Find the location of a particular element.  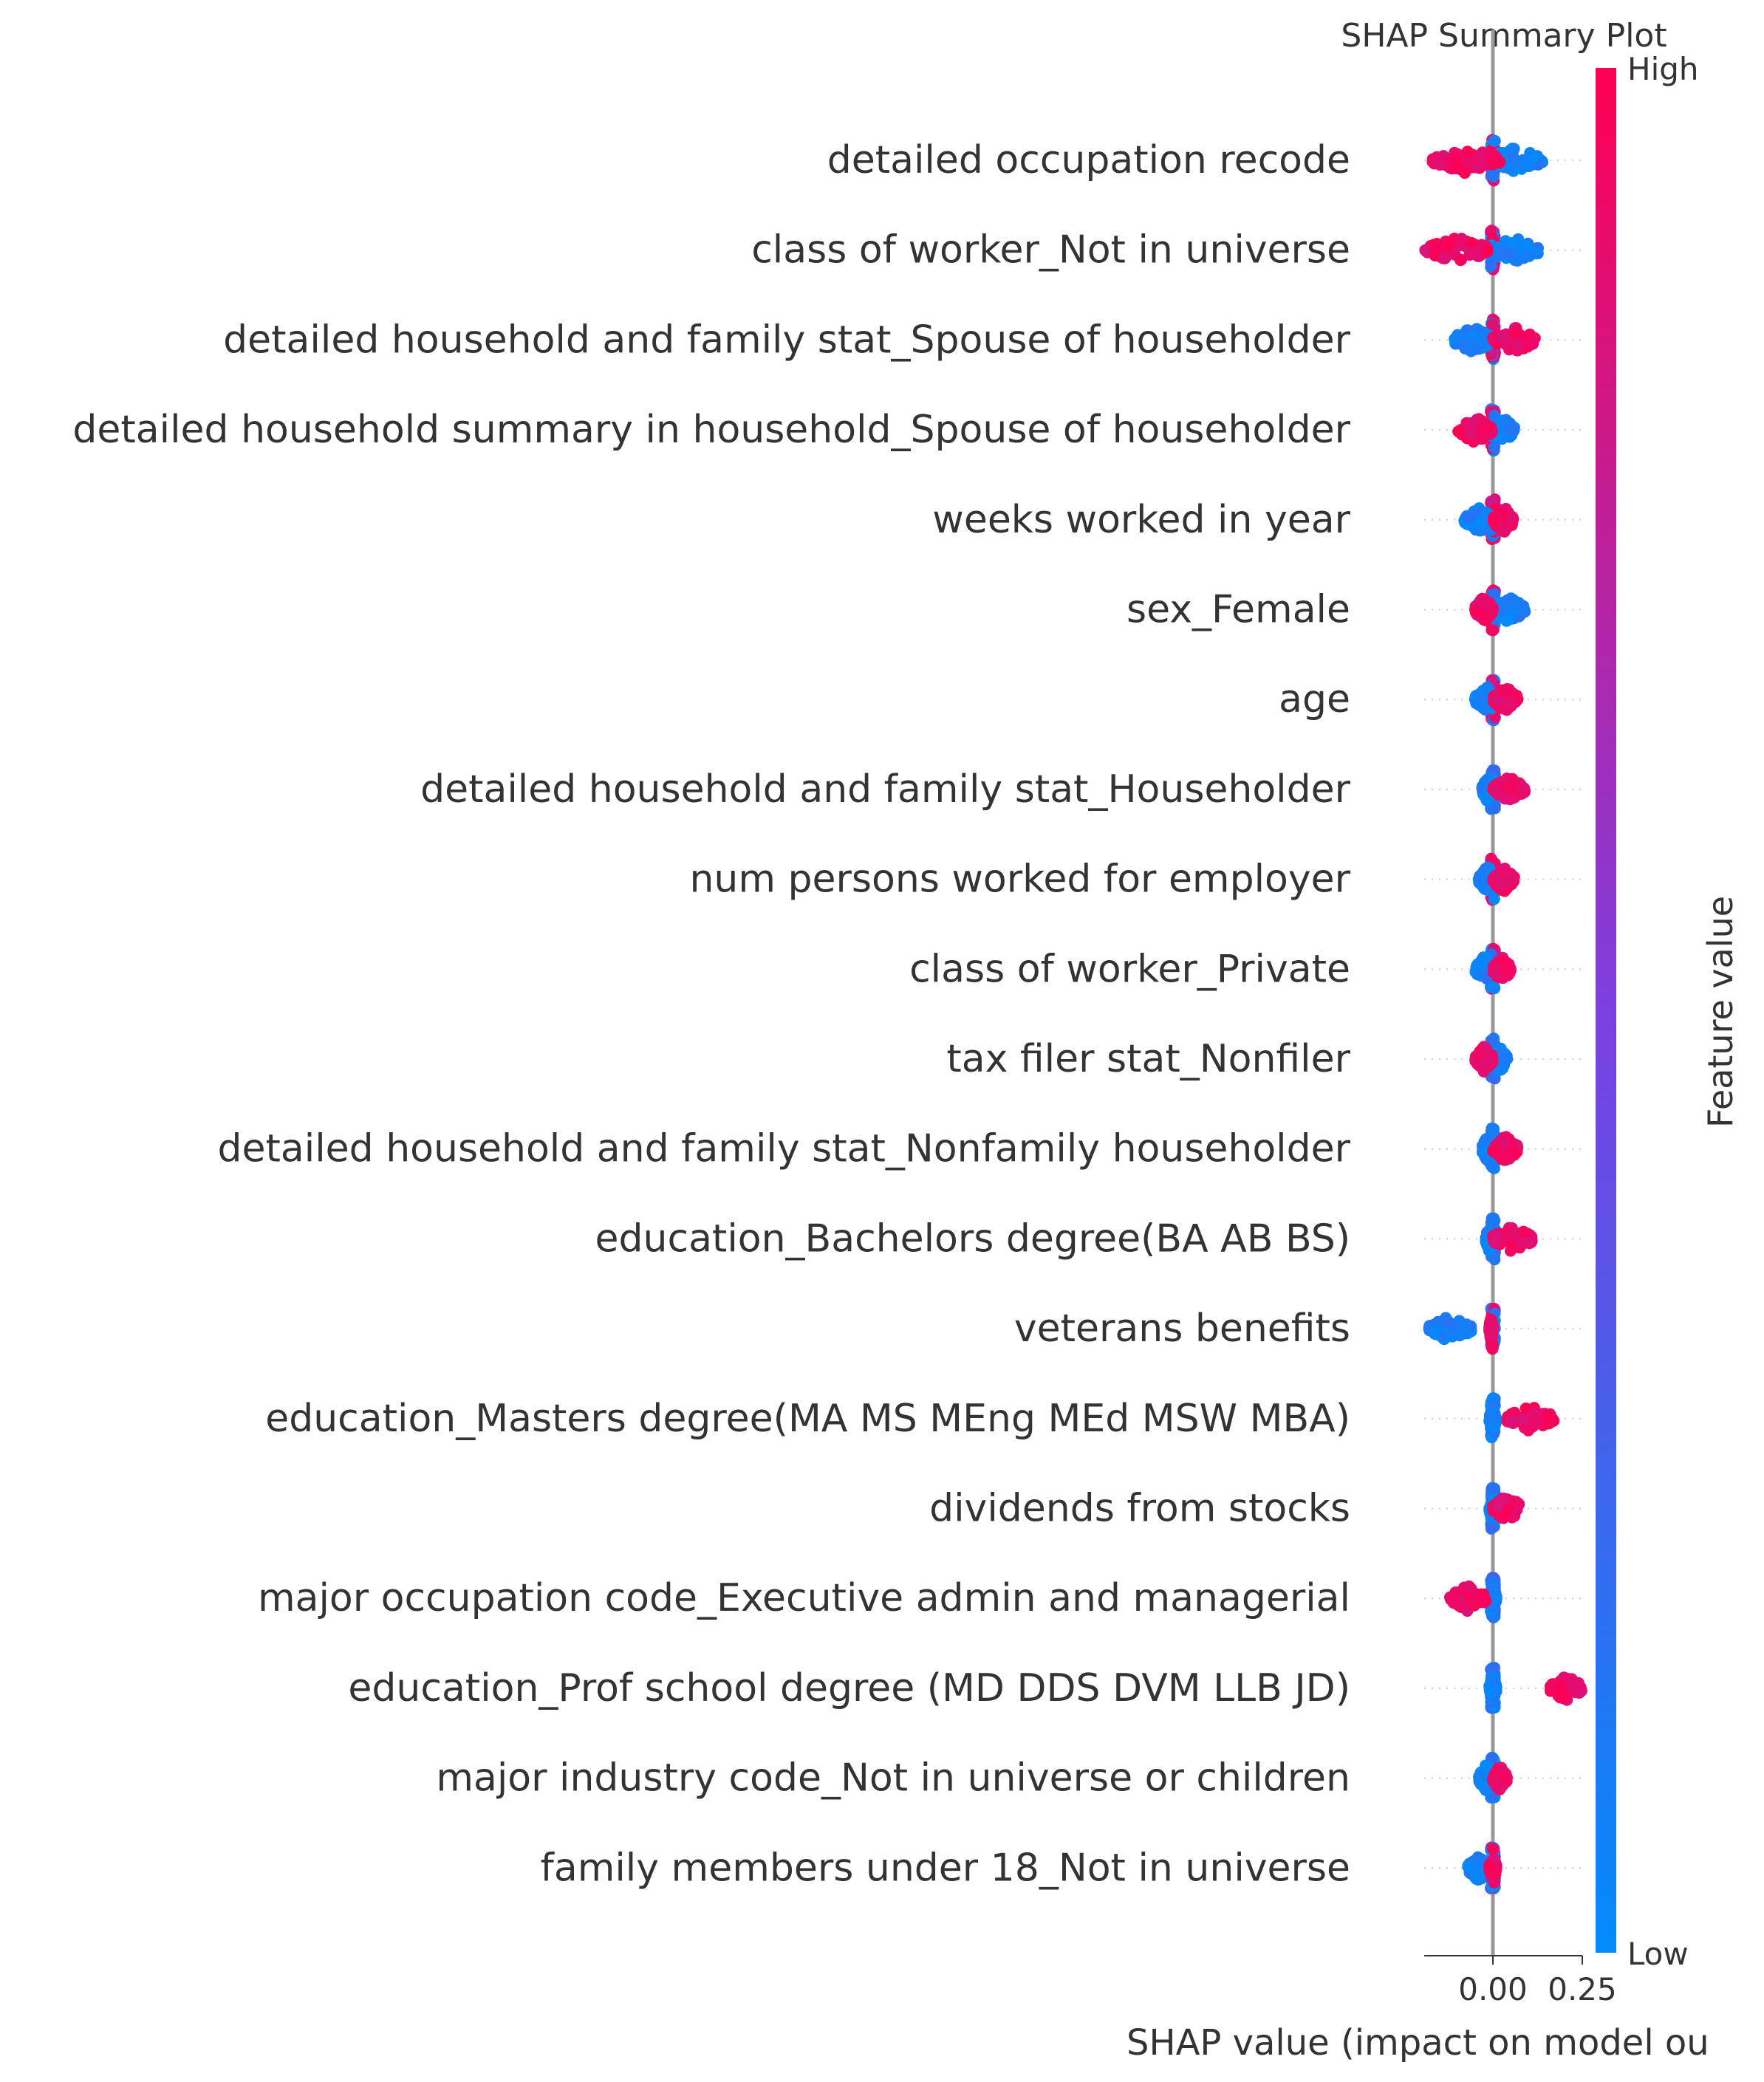

colorbar-high-label: High is located at coordinates (1663, 69).